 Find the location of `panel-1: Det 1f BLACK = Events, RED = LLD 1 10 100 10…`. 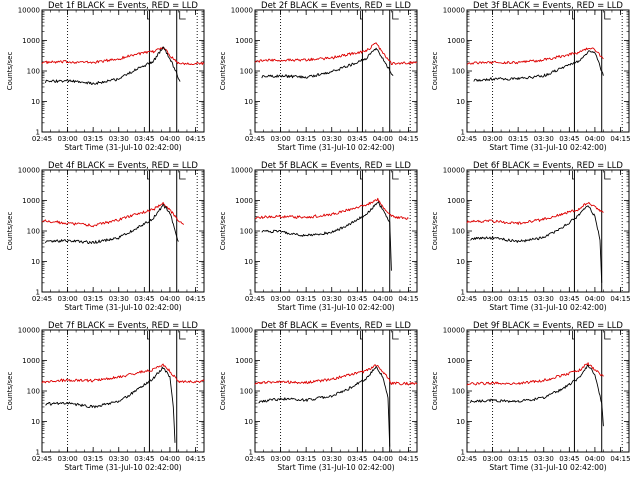

panel-1: Det 1f BLACK = Events, RED = LLD 1 10 100 10… is located at coordinates (106, 76).